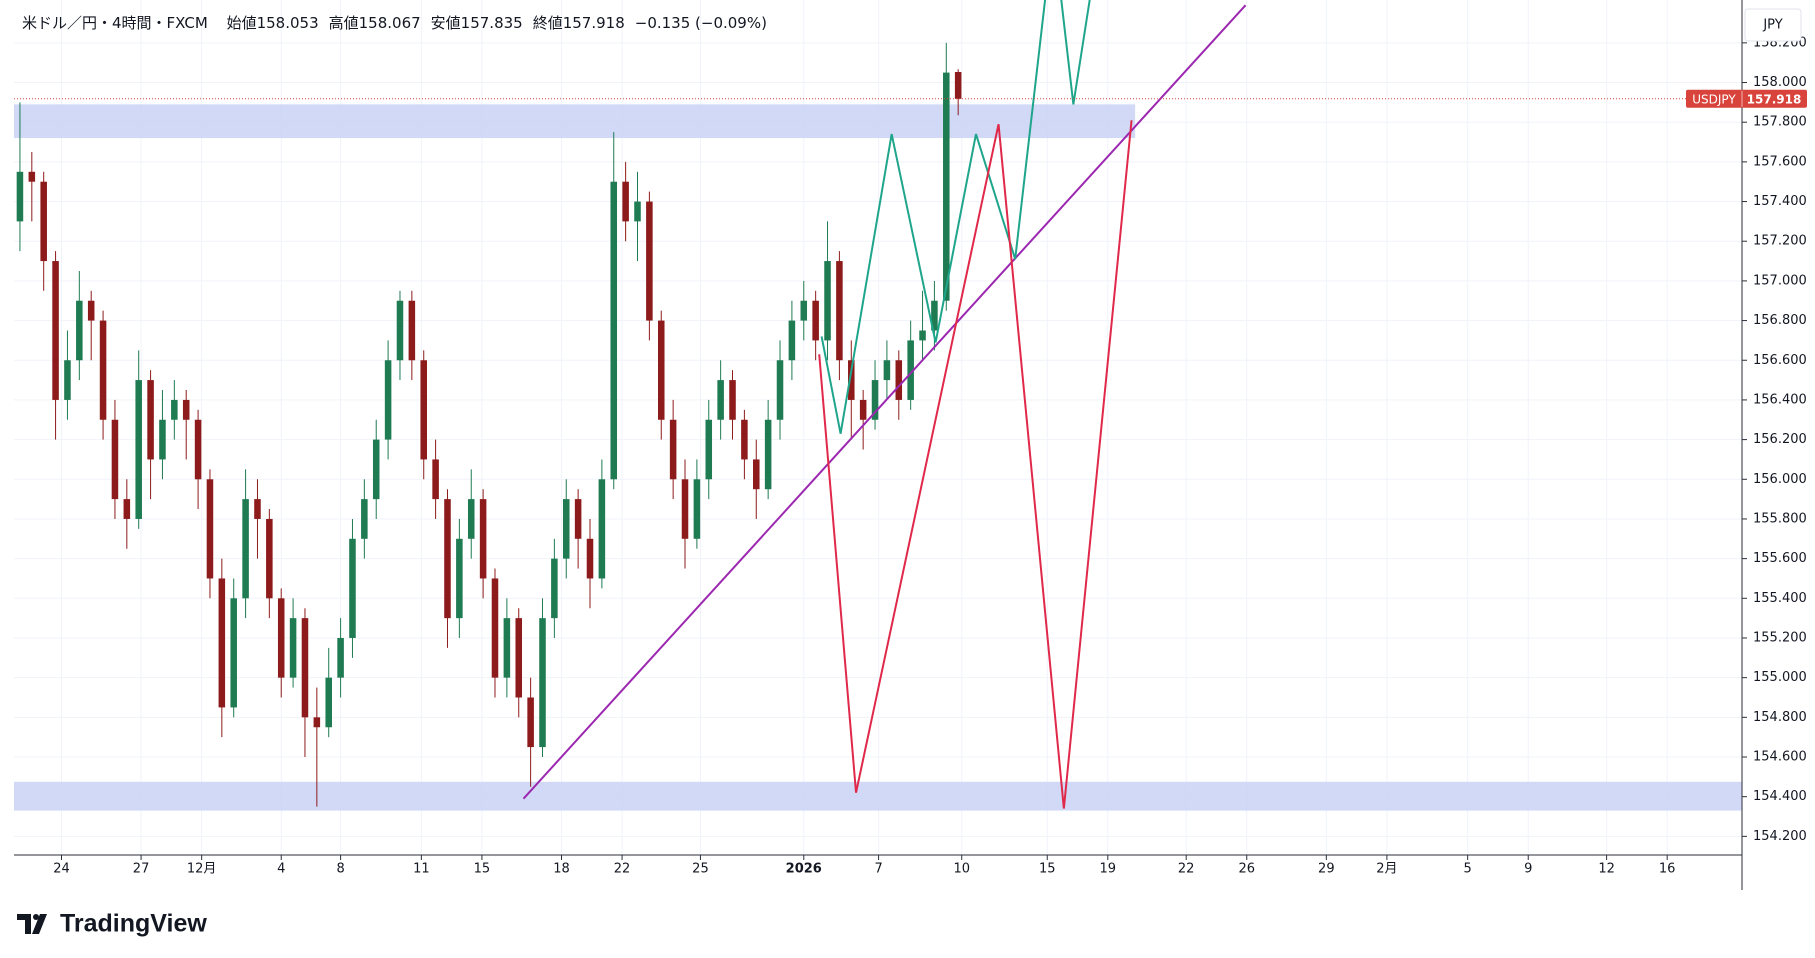 The height and width of the screenshot is (958, 1815). Describe the element at coordinates (1606, 869) in the screenshot. I see `x-tick-label: 12` at that location.